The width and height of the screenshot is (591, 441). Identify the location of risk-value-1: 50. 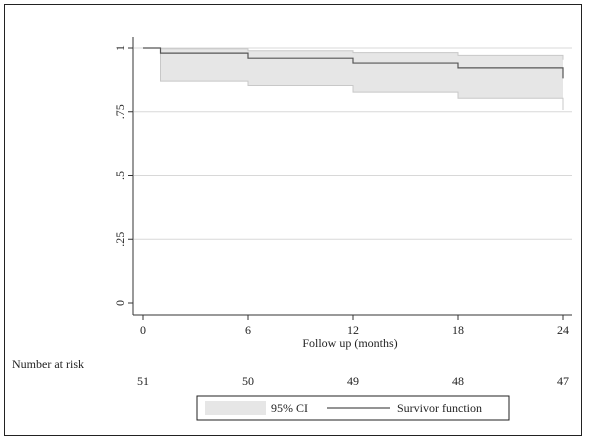
(248, 381).